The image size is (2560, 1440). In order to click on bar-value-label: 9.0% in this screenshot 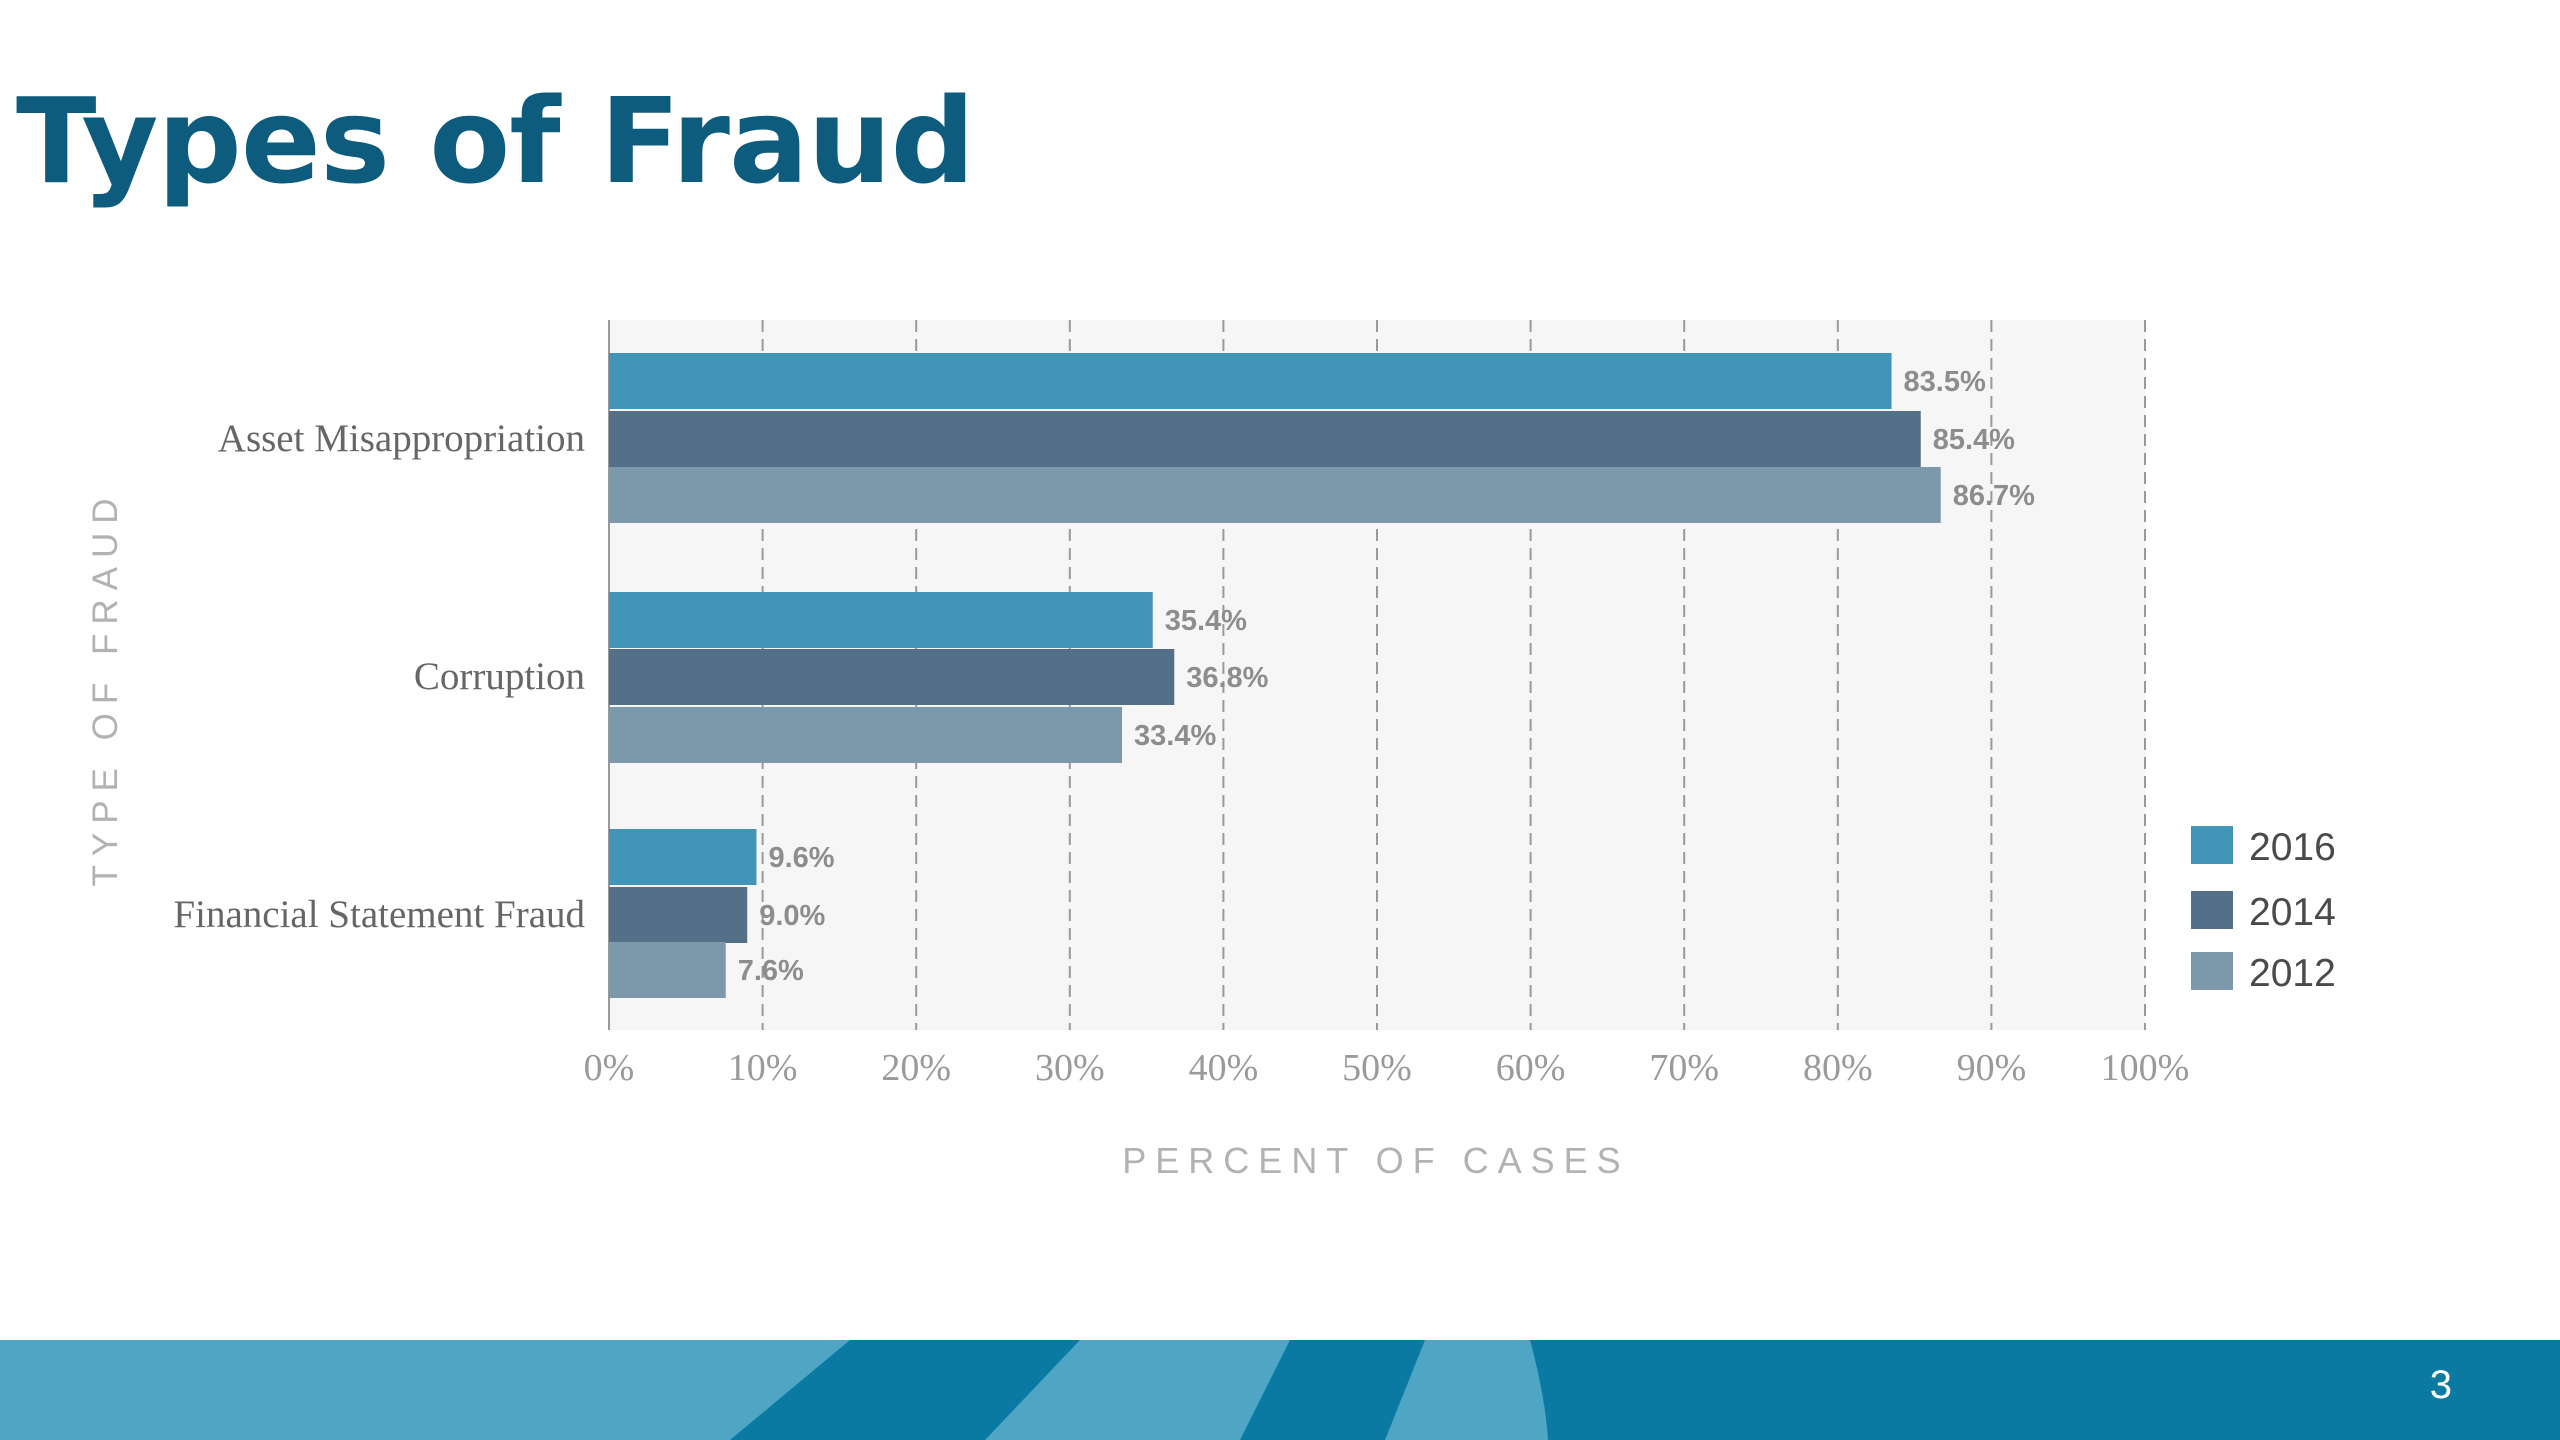, I will do `click(792, 916)`.